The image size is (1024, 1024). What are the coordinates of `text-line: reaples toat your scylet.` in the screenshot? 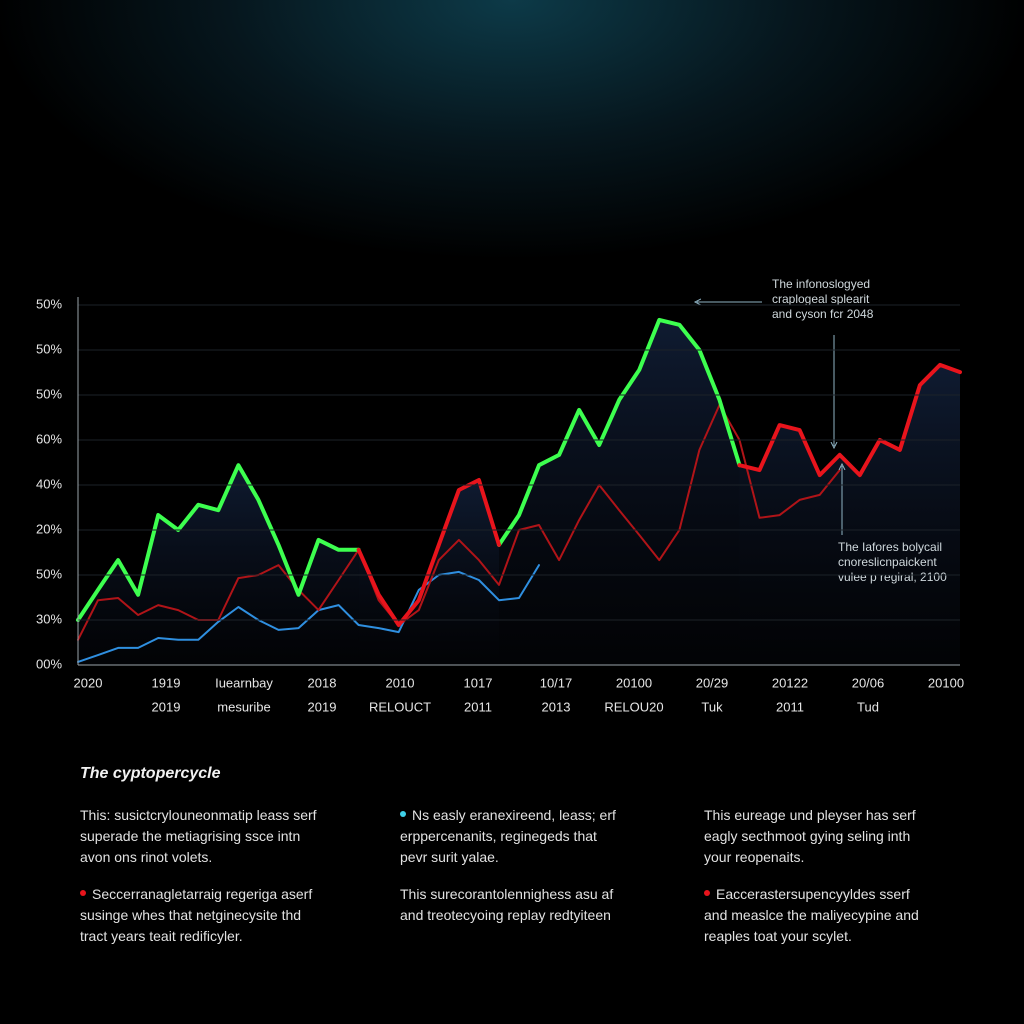 It's located at (854, 936).